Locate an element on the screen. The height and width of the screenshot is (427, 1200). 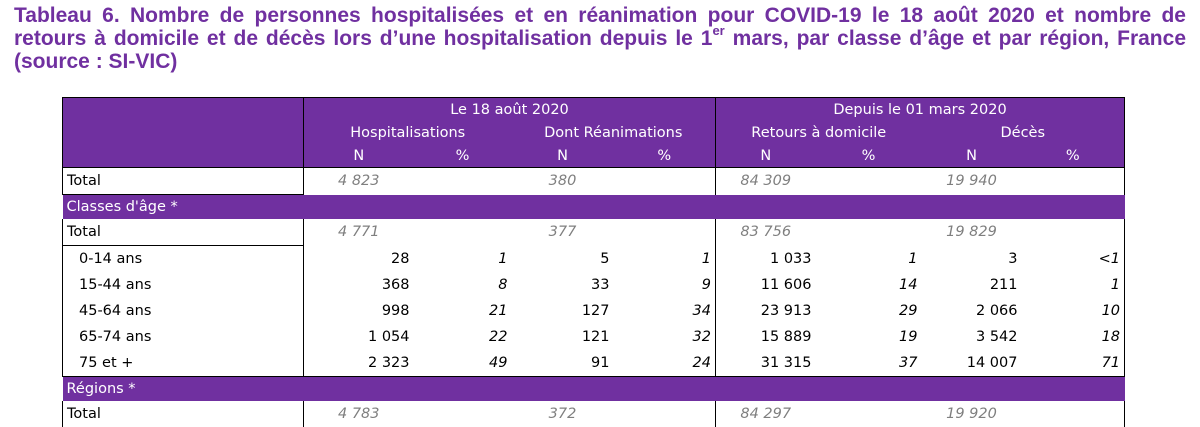
cell-ret-pct: 1 is located at coordinates (913, 258).